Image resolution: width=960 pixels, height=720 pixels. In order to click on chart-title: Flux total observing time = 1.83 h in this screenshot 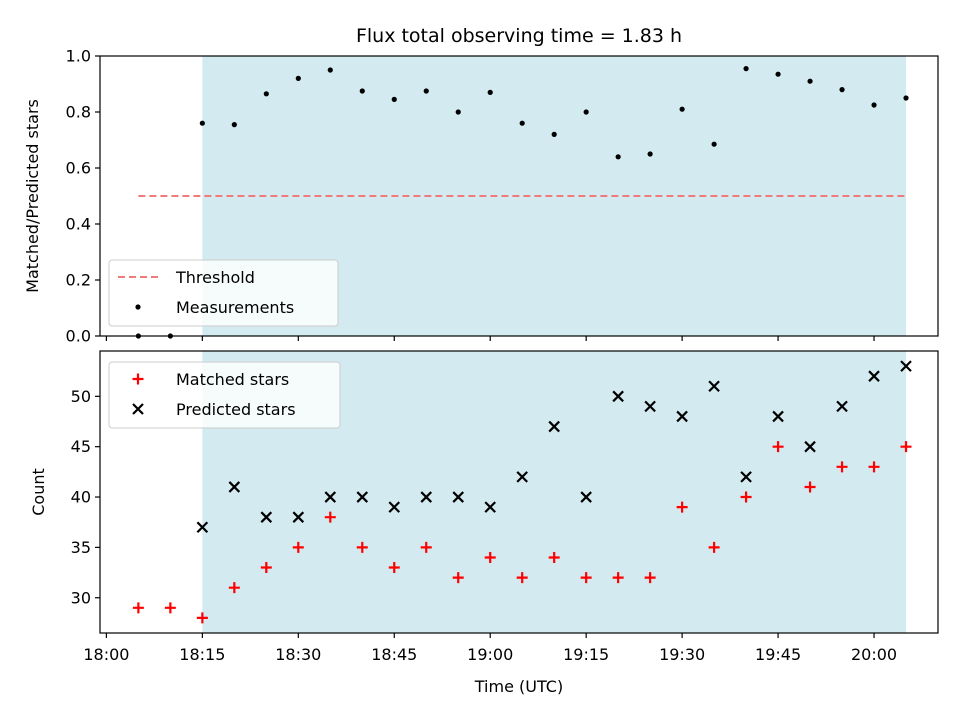, I will do `click(519, 36)`.